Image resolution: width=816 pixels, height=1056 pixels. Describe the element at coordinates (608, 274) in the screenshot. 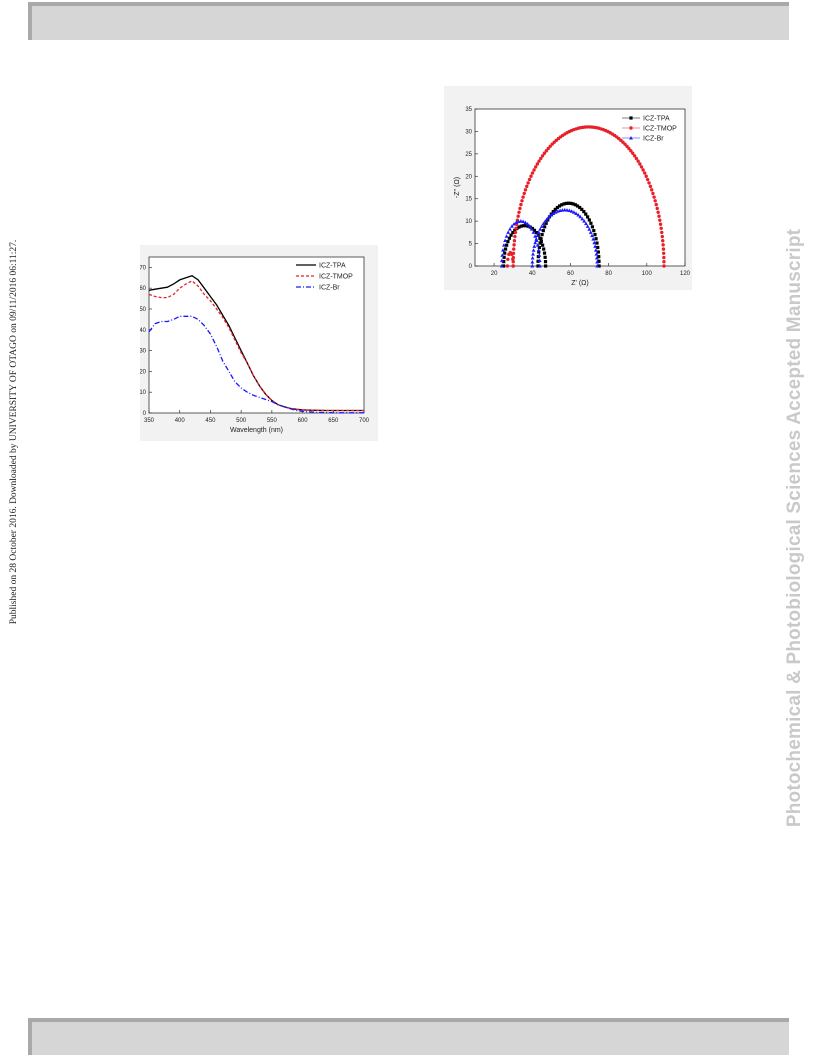

I see `x-tick-label: 80` at that location.